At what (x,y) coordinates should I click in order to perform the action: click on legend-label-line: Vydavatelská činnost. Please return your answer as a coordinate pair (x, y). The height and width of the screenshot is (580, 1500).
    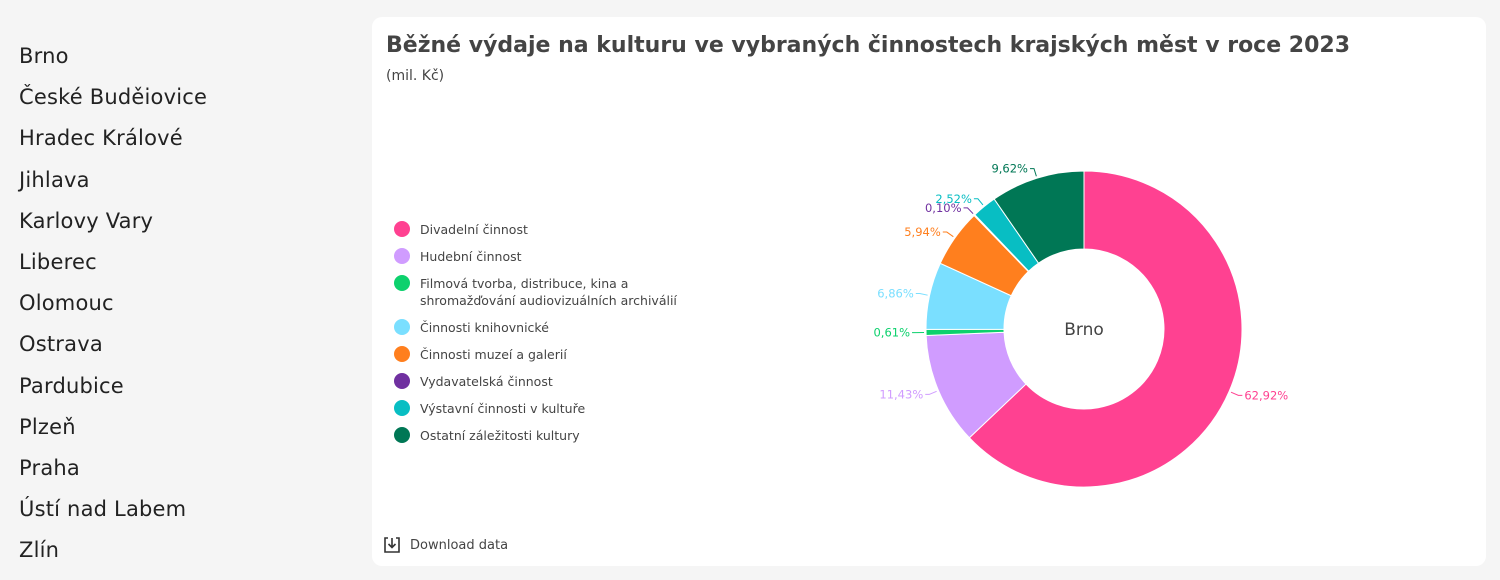
    Looking at the image, I should click on (486, 381).